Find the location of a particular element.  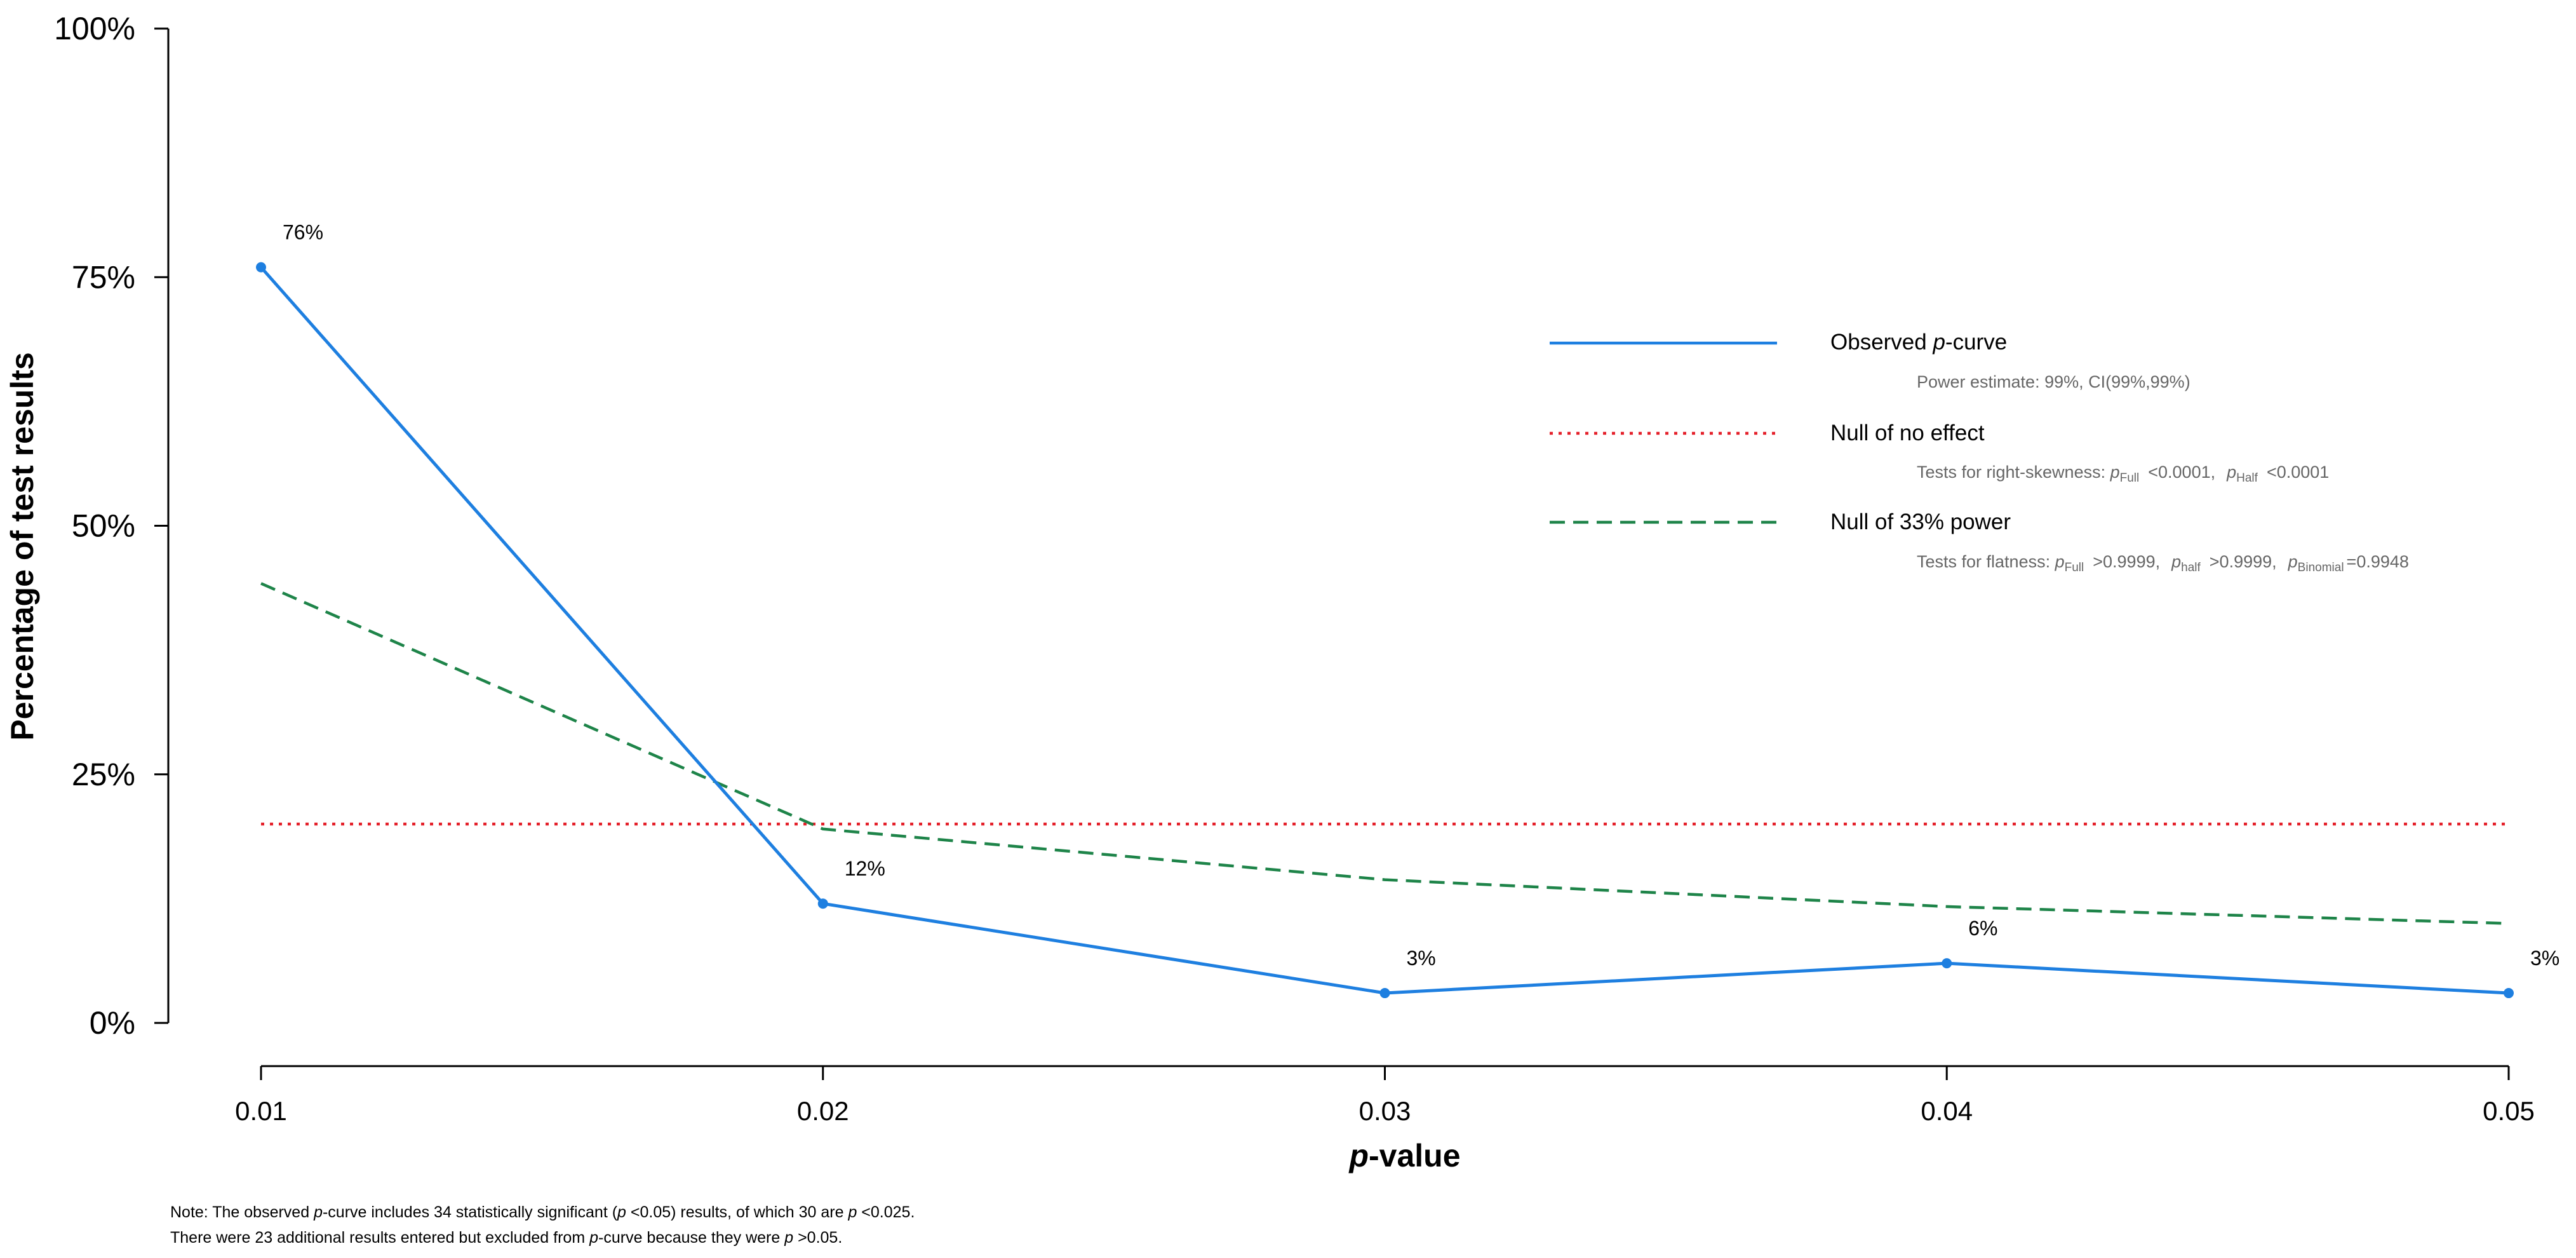

x-tick-label-2: 0.03 is located at coordinates (1385, 1111).